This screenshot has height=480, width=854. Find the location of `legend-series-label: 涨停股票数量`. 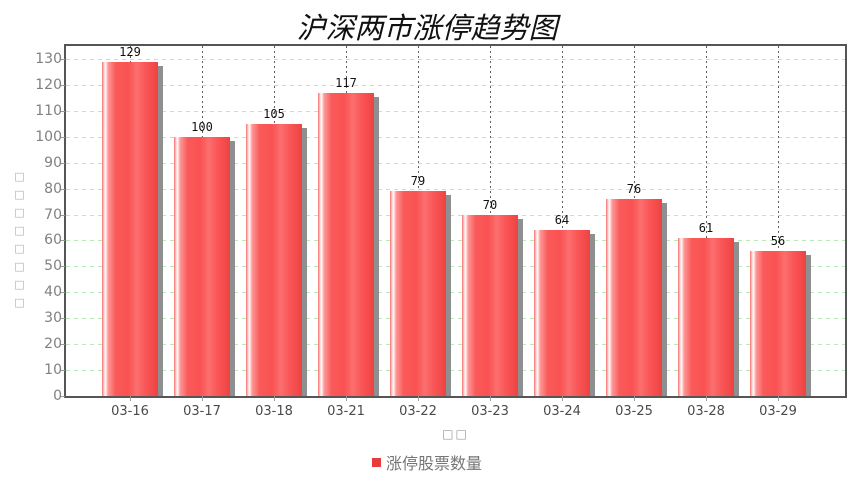

legend-series-label: 涨停股票数量 is located at coordinates (433, 463).